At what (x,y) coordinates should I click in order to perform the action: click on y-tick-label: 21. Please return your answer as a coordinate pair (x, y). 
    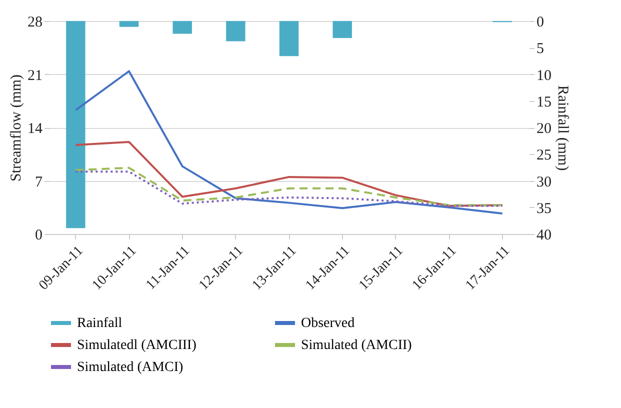
    Looking at the image, I should click on (35, 76).